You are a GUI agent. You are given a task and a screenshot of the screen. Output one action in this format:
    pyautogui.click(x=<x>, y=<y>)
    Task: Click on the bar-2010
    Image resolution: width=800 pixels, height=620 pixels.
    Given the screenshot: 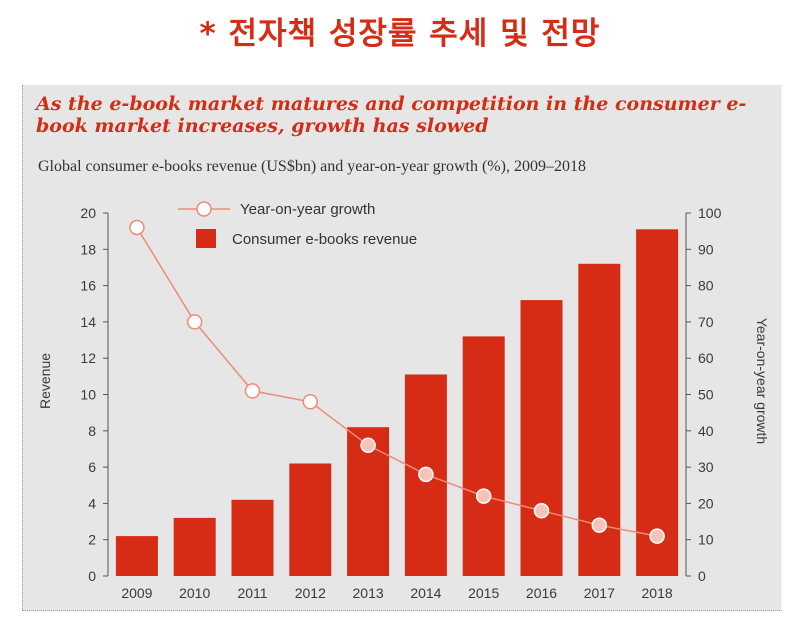 What is the action you would take?
    pyautogui.click(x=194, y=546)
    